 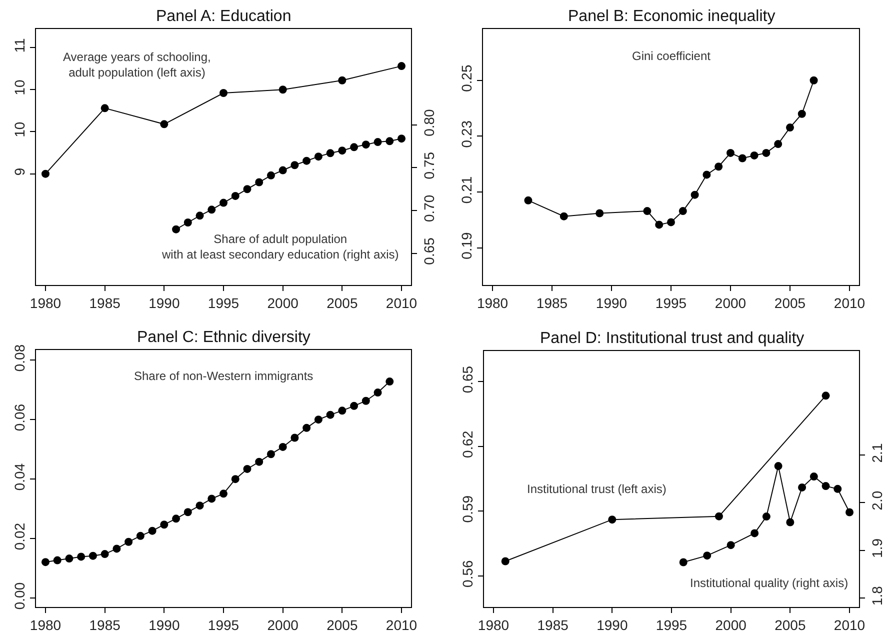 I want to click on y-tick-label: 0.21, so click(x=466, y=190).